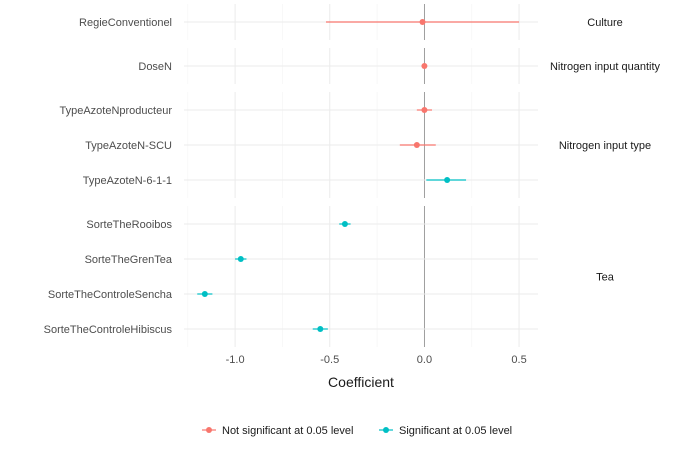  What do you see at coordinates (605, 67) in the screenshot?
I see `facet-strip-label-nitrogen-input-quantity: Nitrogen input quantity` at bounding box center [605, 67].